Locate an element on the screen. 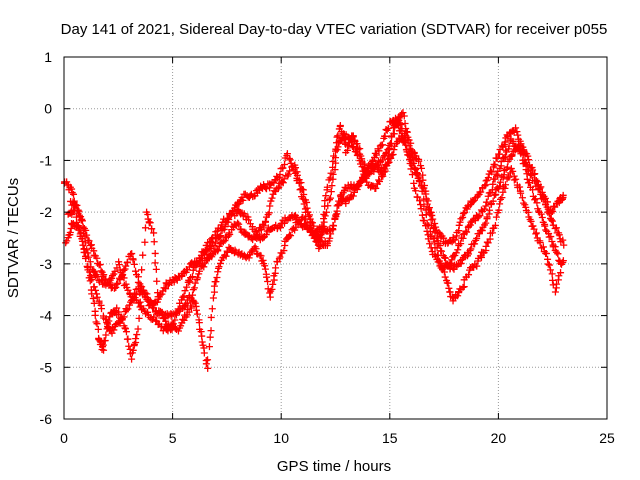 The height and width of the screenshot is (480, 640). y-axis-label: SDTVAR / TECUs is located at coordinates (13, 238).